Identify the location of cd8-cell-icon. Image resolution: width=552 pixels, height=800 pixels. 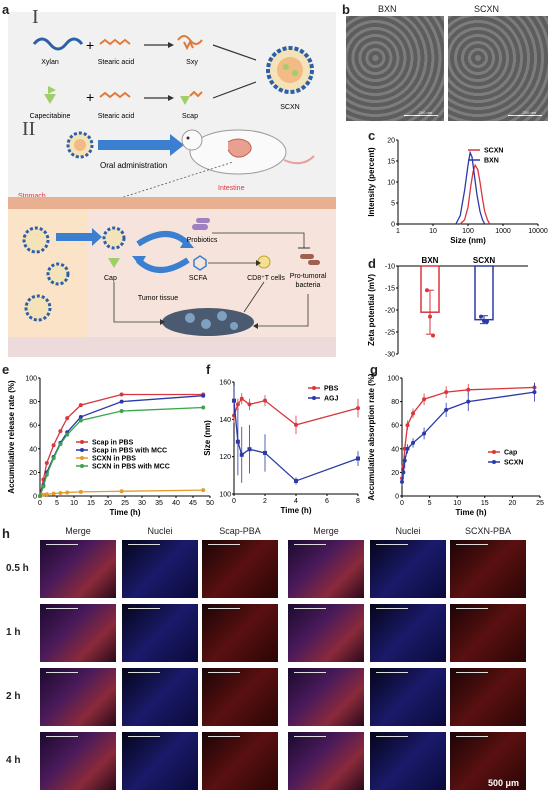
(264, 262).